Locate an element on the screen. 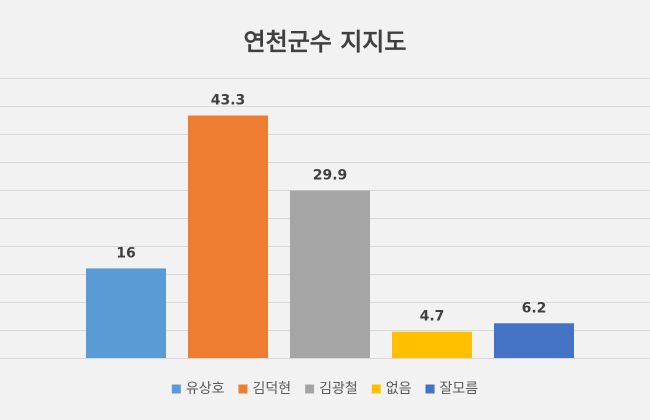 The width and height of the screenshot is (650, 420). legend-label-2: 김덕현 is located at coordinates (271, 389).